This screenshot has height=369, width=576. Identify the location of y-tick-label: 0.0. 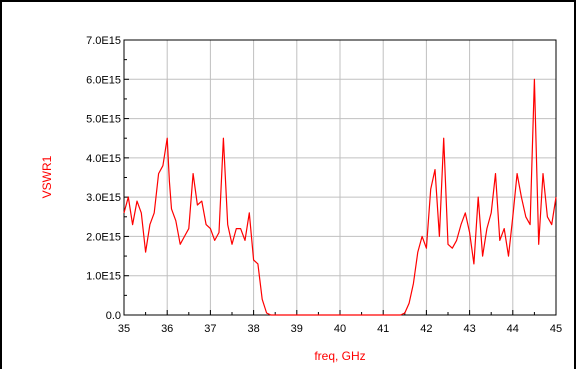
(113, 316).